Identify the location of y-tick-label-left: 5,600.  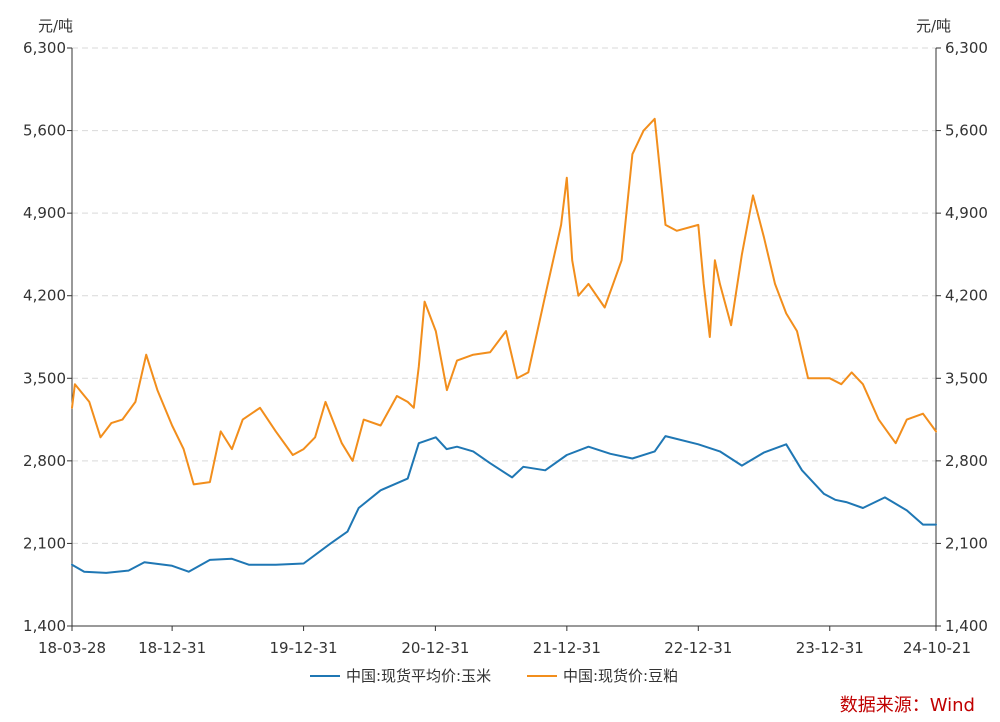
(44, 131).